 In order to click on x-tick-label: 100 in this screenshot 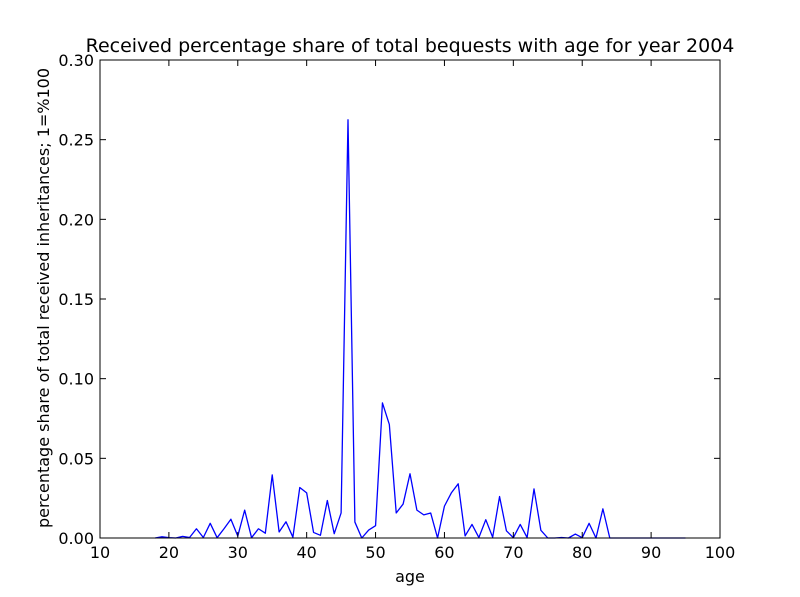, I will do `click(720, 552)`.